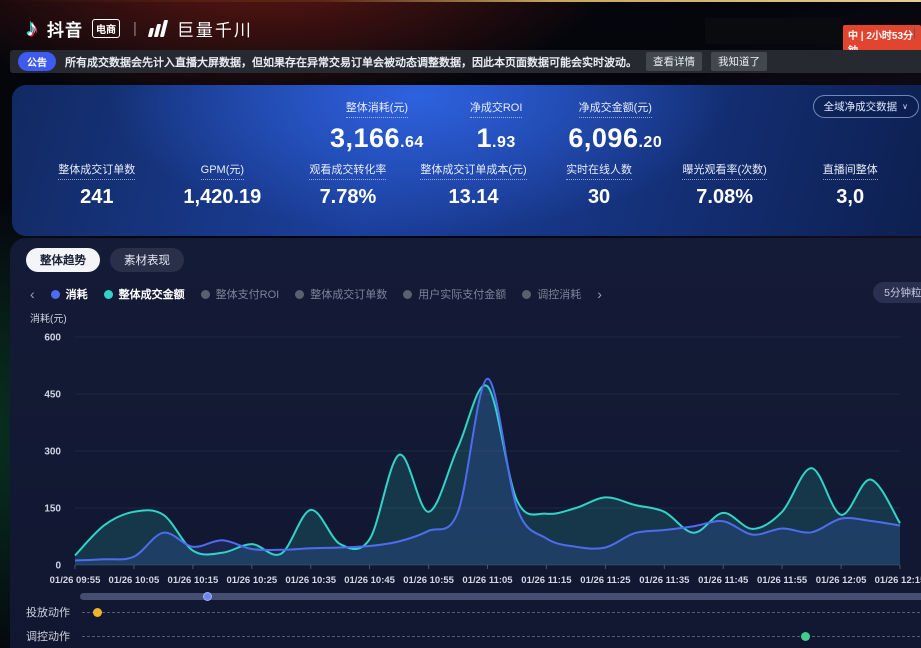 The width and height of the screenshot is (921, 648). I want to click on delivery-action-row: 投放动作, so click(473, 612).